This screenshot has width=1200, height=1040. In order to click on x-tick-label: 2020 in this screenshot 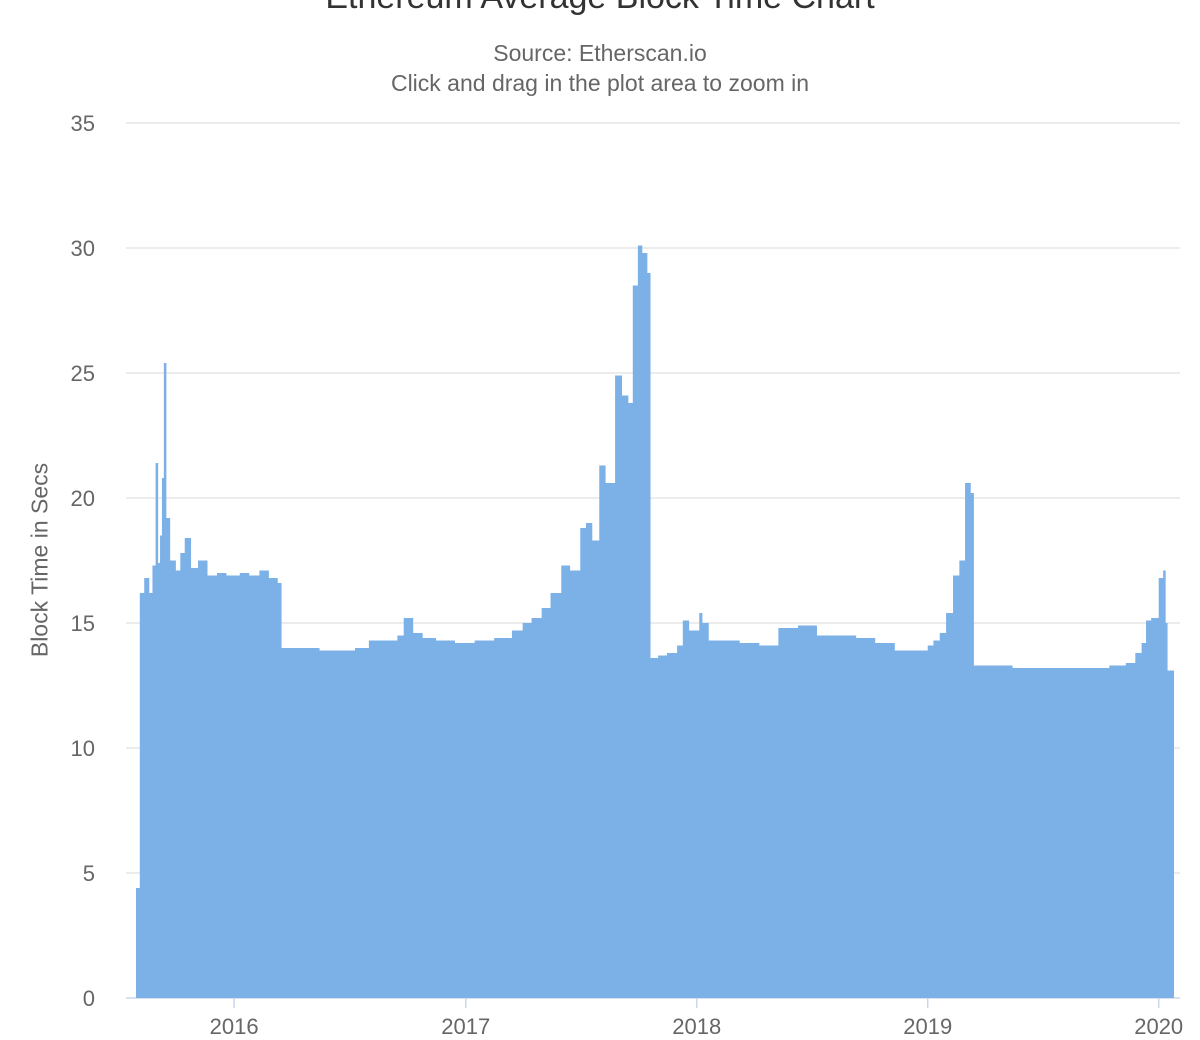, I will do `click(1158, 1026)`.